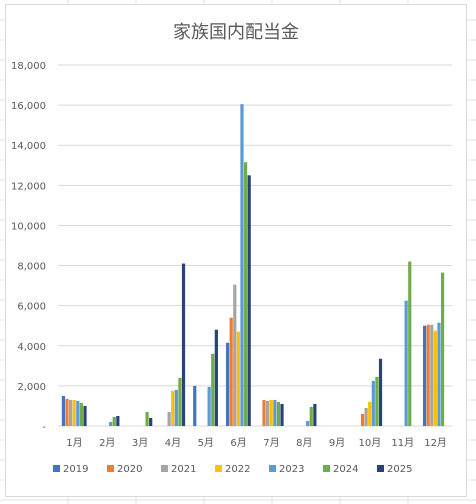  What do you see at coordinates (236, 32) in the screenshot?
I see `chart-title: 家族国内配当金` at bounding box center [236, 32].